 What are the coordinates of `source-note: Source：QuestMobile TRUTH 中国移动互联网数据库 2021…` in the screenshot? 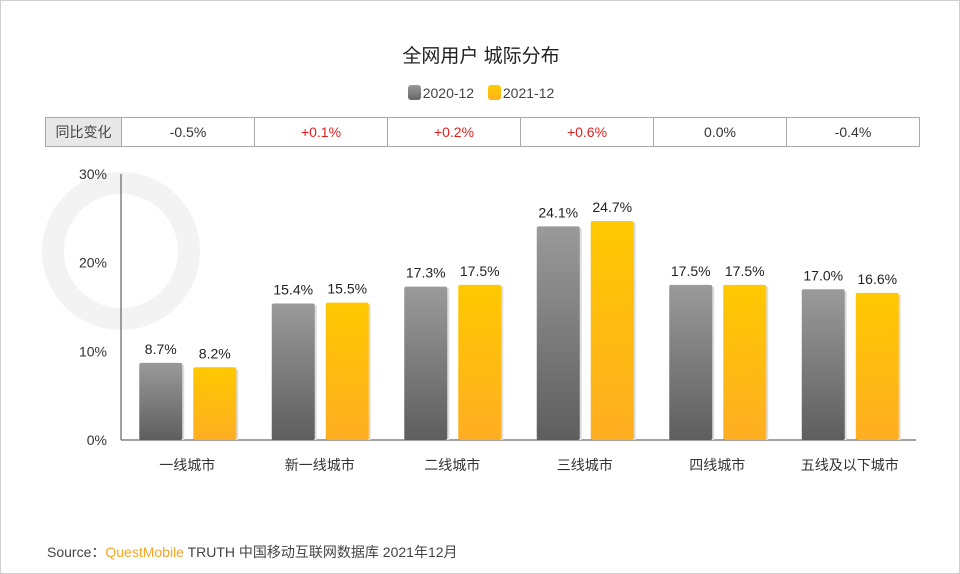 It's located at (252, 552).